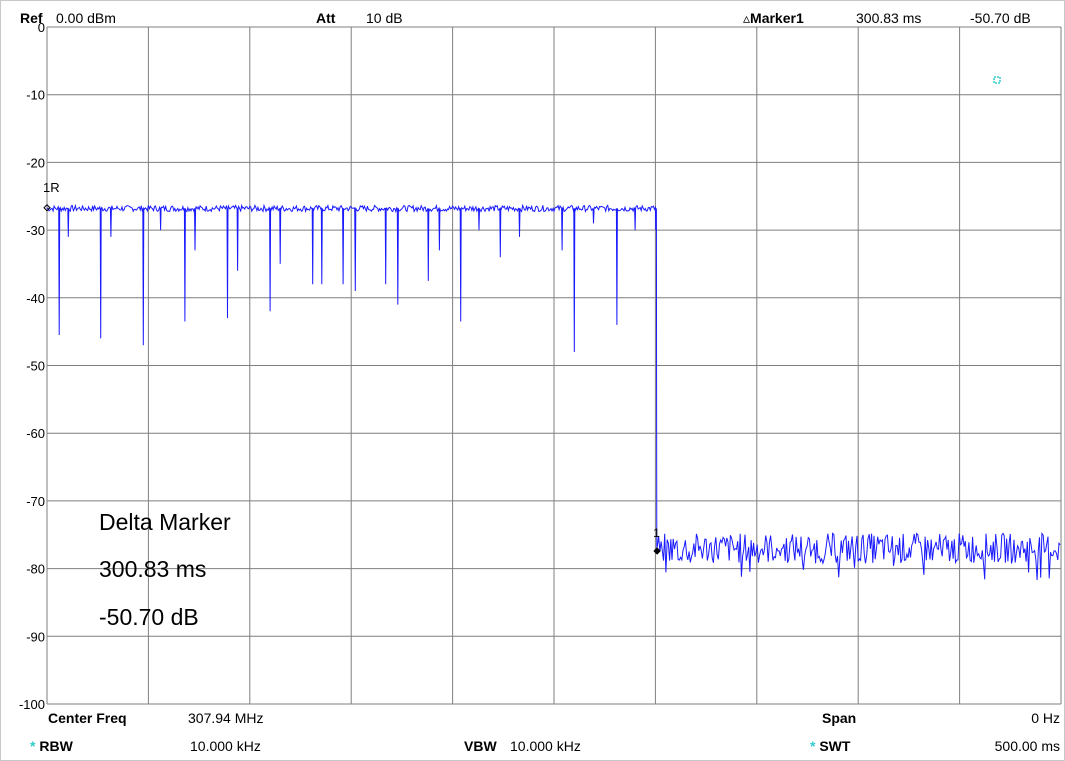 The width and height of the screenshot is (1065, 761). What do you see at coordinates (86, 18) in the screenshot?
I see `ref-value: 0.00 dBm` at bounding box center [86, 18].